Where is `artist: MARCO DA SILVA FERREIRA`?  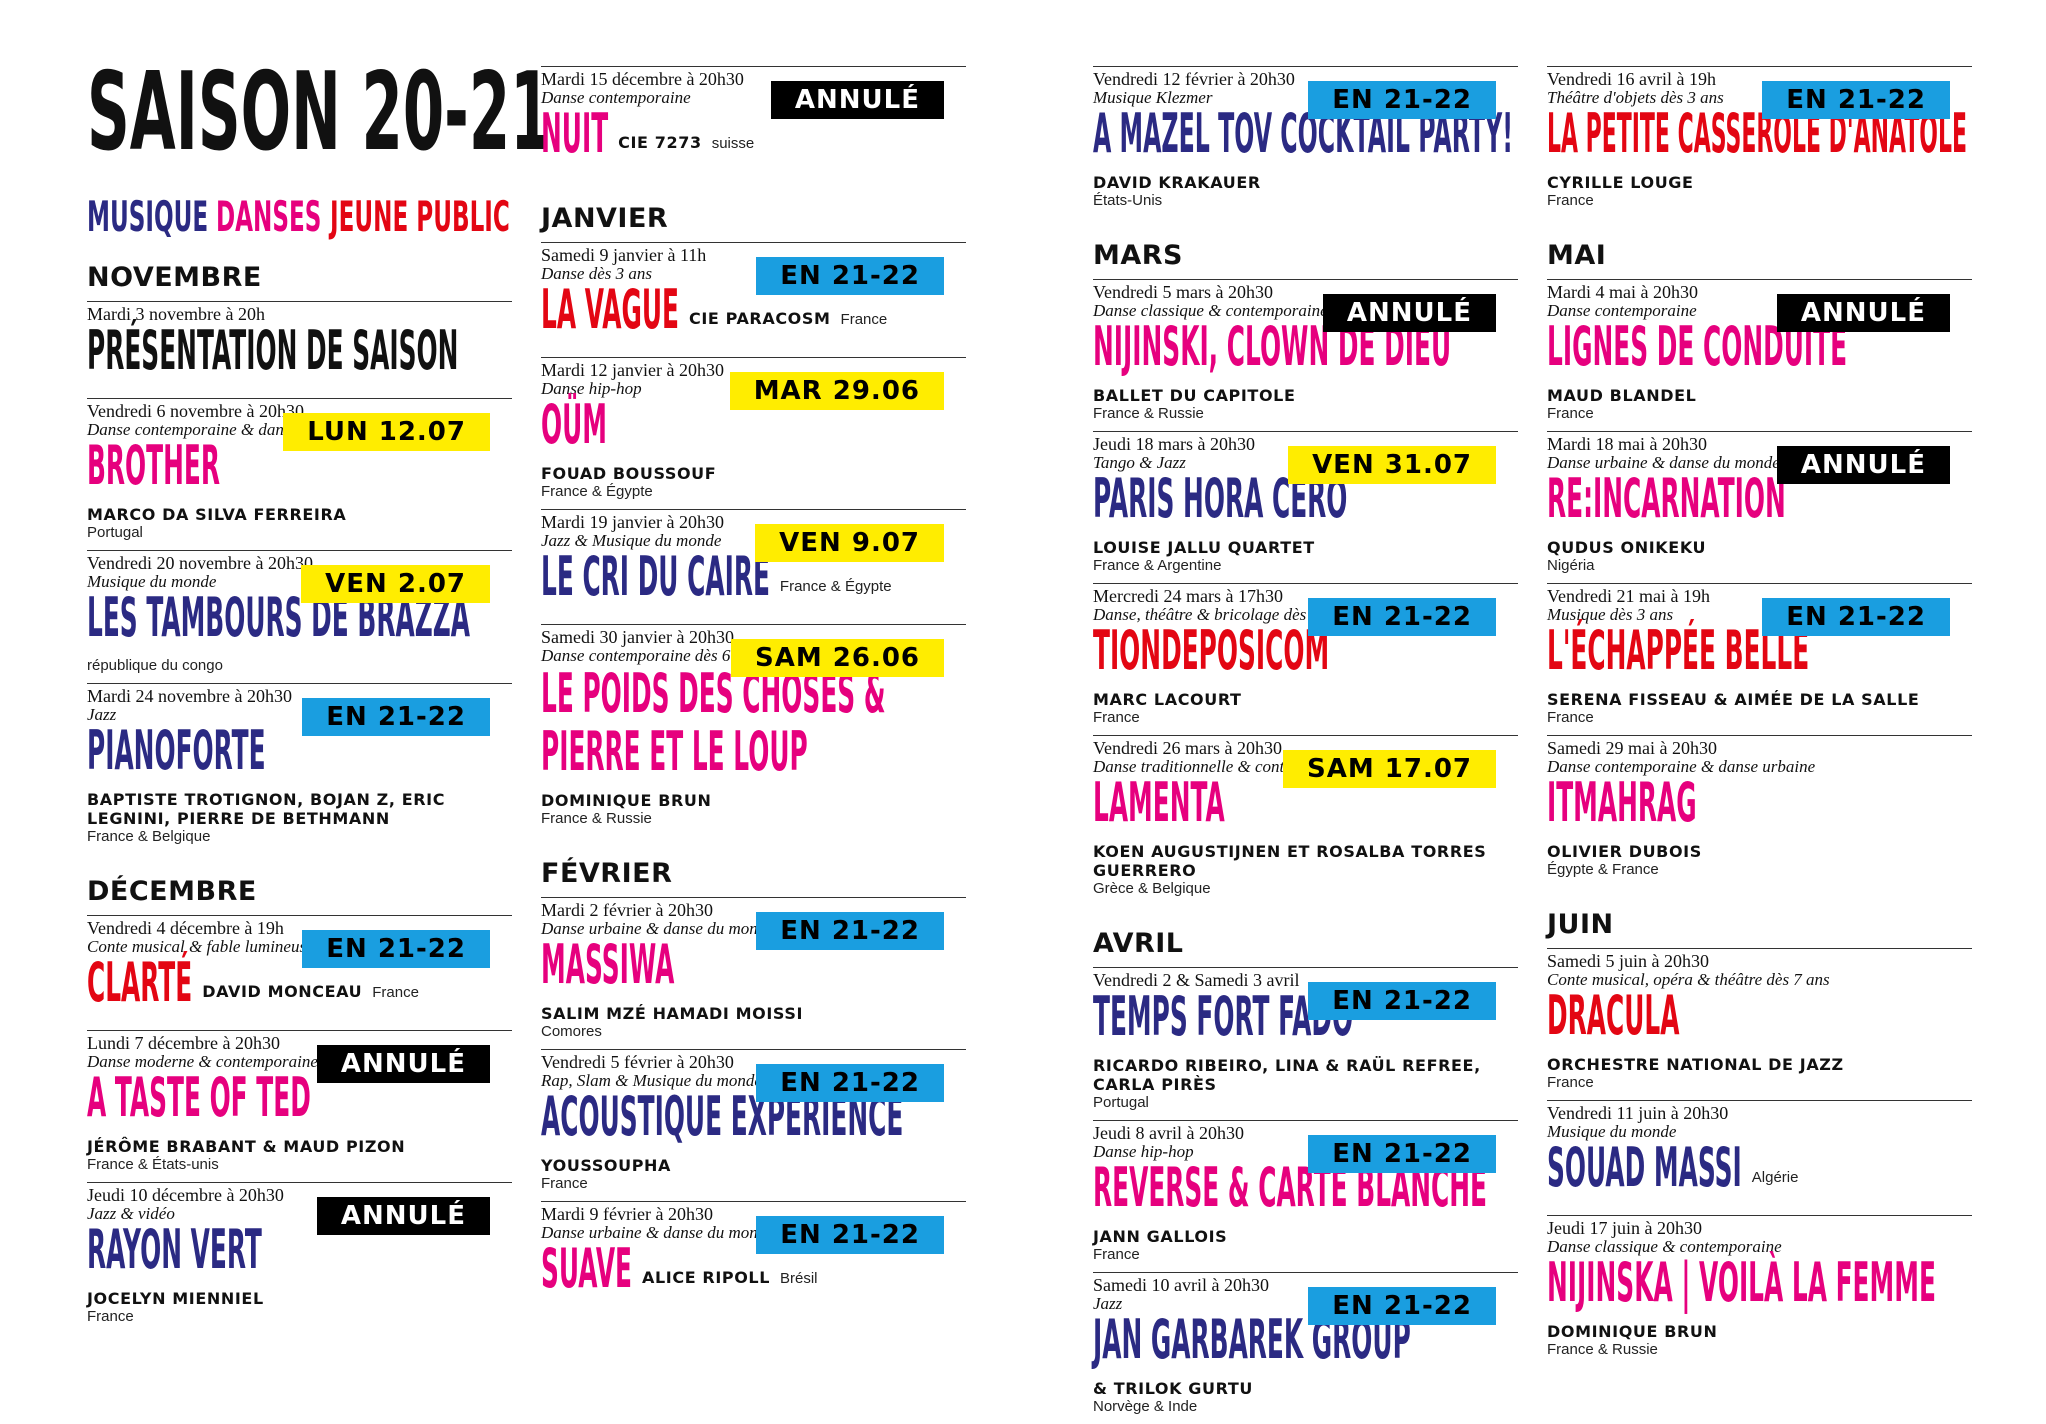
artist: MARCO DA SILVA FERREIRA is located at coordinates (217, 514).